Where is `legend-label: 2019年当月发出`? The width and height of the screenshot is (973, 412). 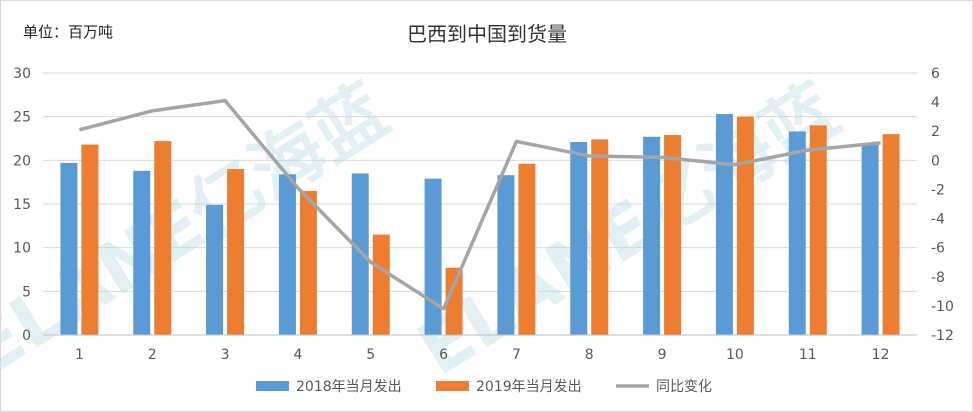 legend-label: 2019年当月发出 is located at coordinates (529, 387).